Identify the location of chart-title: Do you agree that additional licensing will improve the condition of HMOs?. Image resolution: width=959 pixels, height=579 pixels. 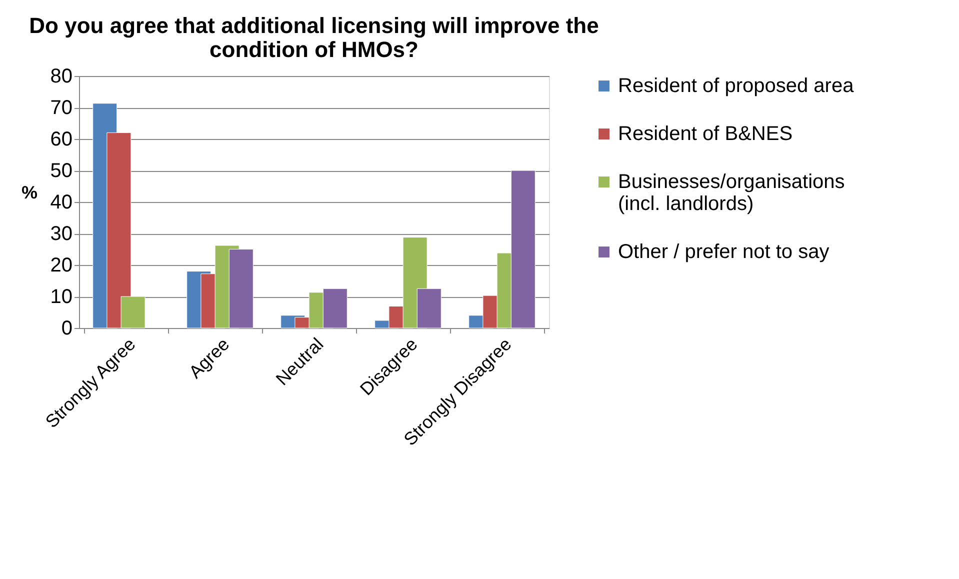
(314, 37).